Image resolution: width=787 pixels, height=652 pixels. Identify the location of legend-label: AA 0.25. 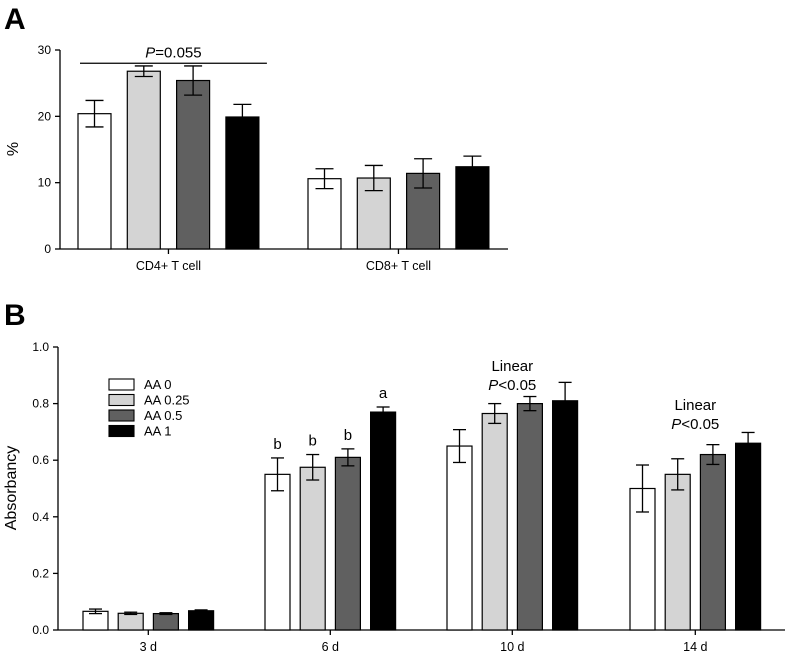
(167, 400).